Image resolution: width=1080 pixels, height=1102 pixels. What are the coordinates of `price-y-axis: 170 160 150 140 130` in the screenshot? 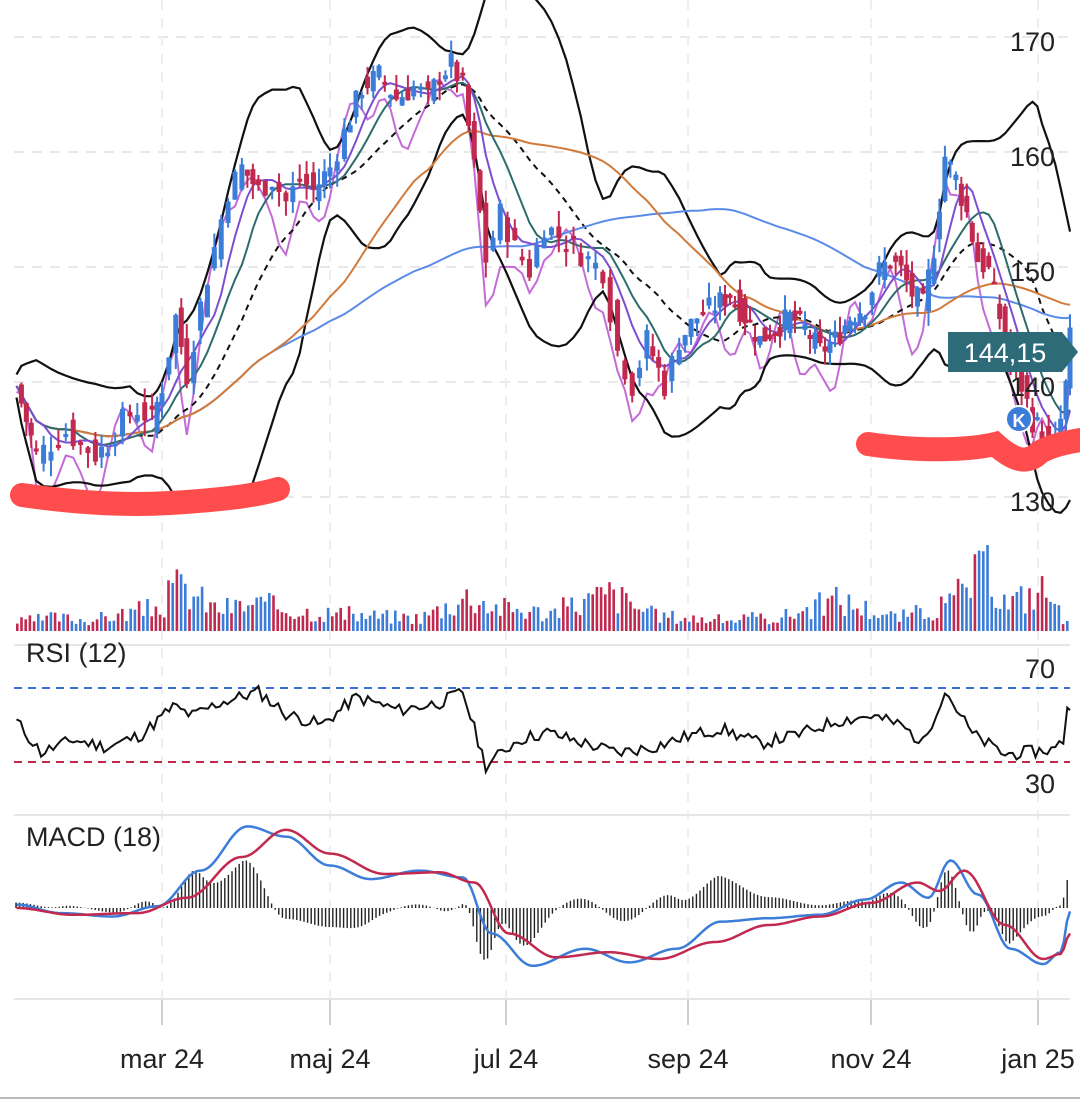 It's located at (1032, 272).